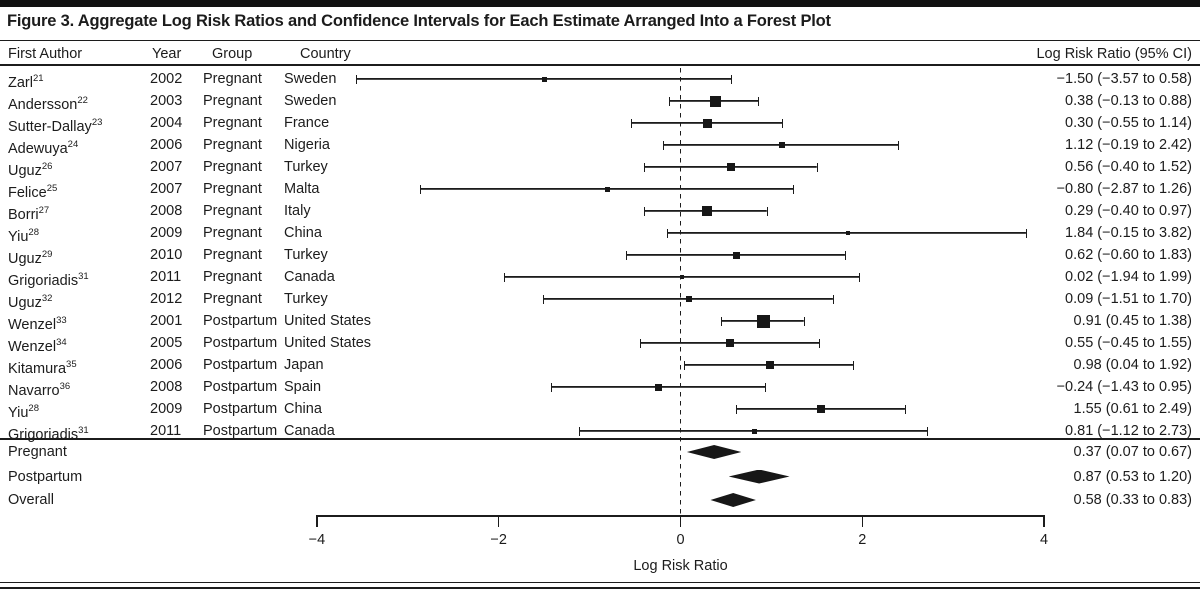 This screenshot has width=1200, height=593. What do you see at coordinates (44, 210) in the screenshot?
I see `study-ref-superscript: 27` at bounding box center [44, 210].